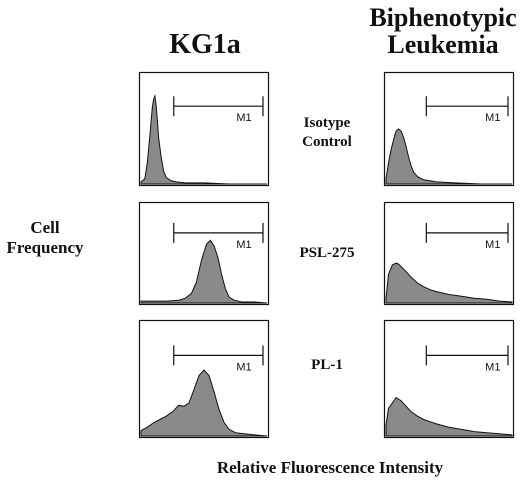  Describe the element at coordinates (327, 253) in the screenshot. I see `row-label-psl-275: PSL-275` at that location.